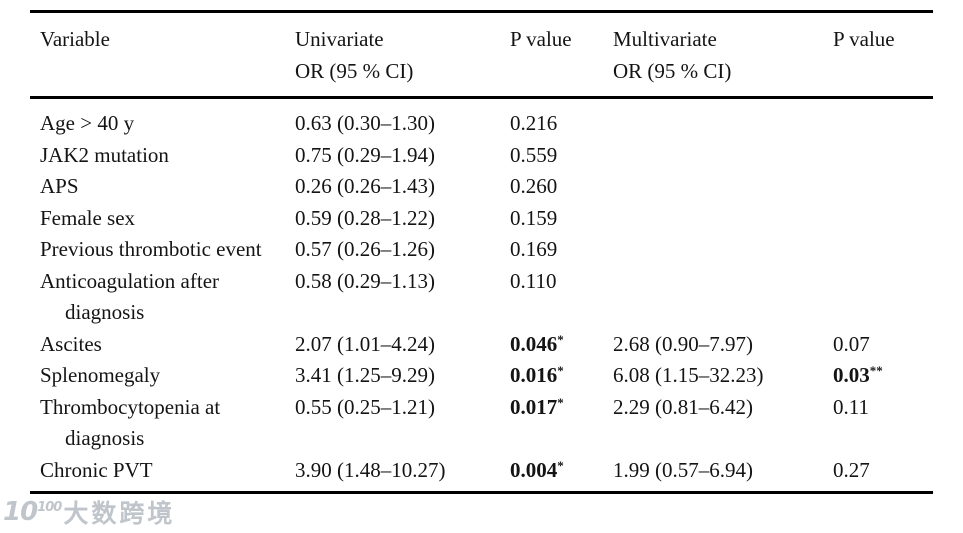  Describe the element at coordinates (481, 219) in the screenshot. I see `table-row-female-sex: Female sex 0.59 (0.28–1.22) 0.159` at that location.